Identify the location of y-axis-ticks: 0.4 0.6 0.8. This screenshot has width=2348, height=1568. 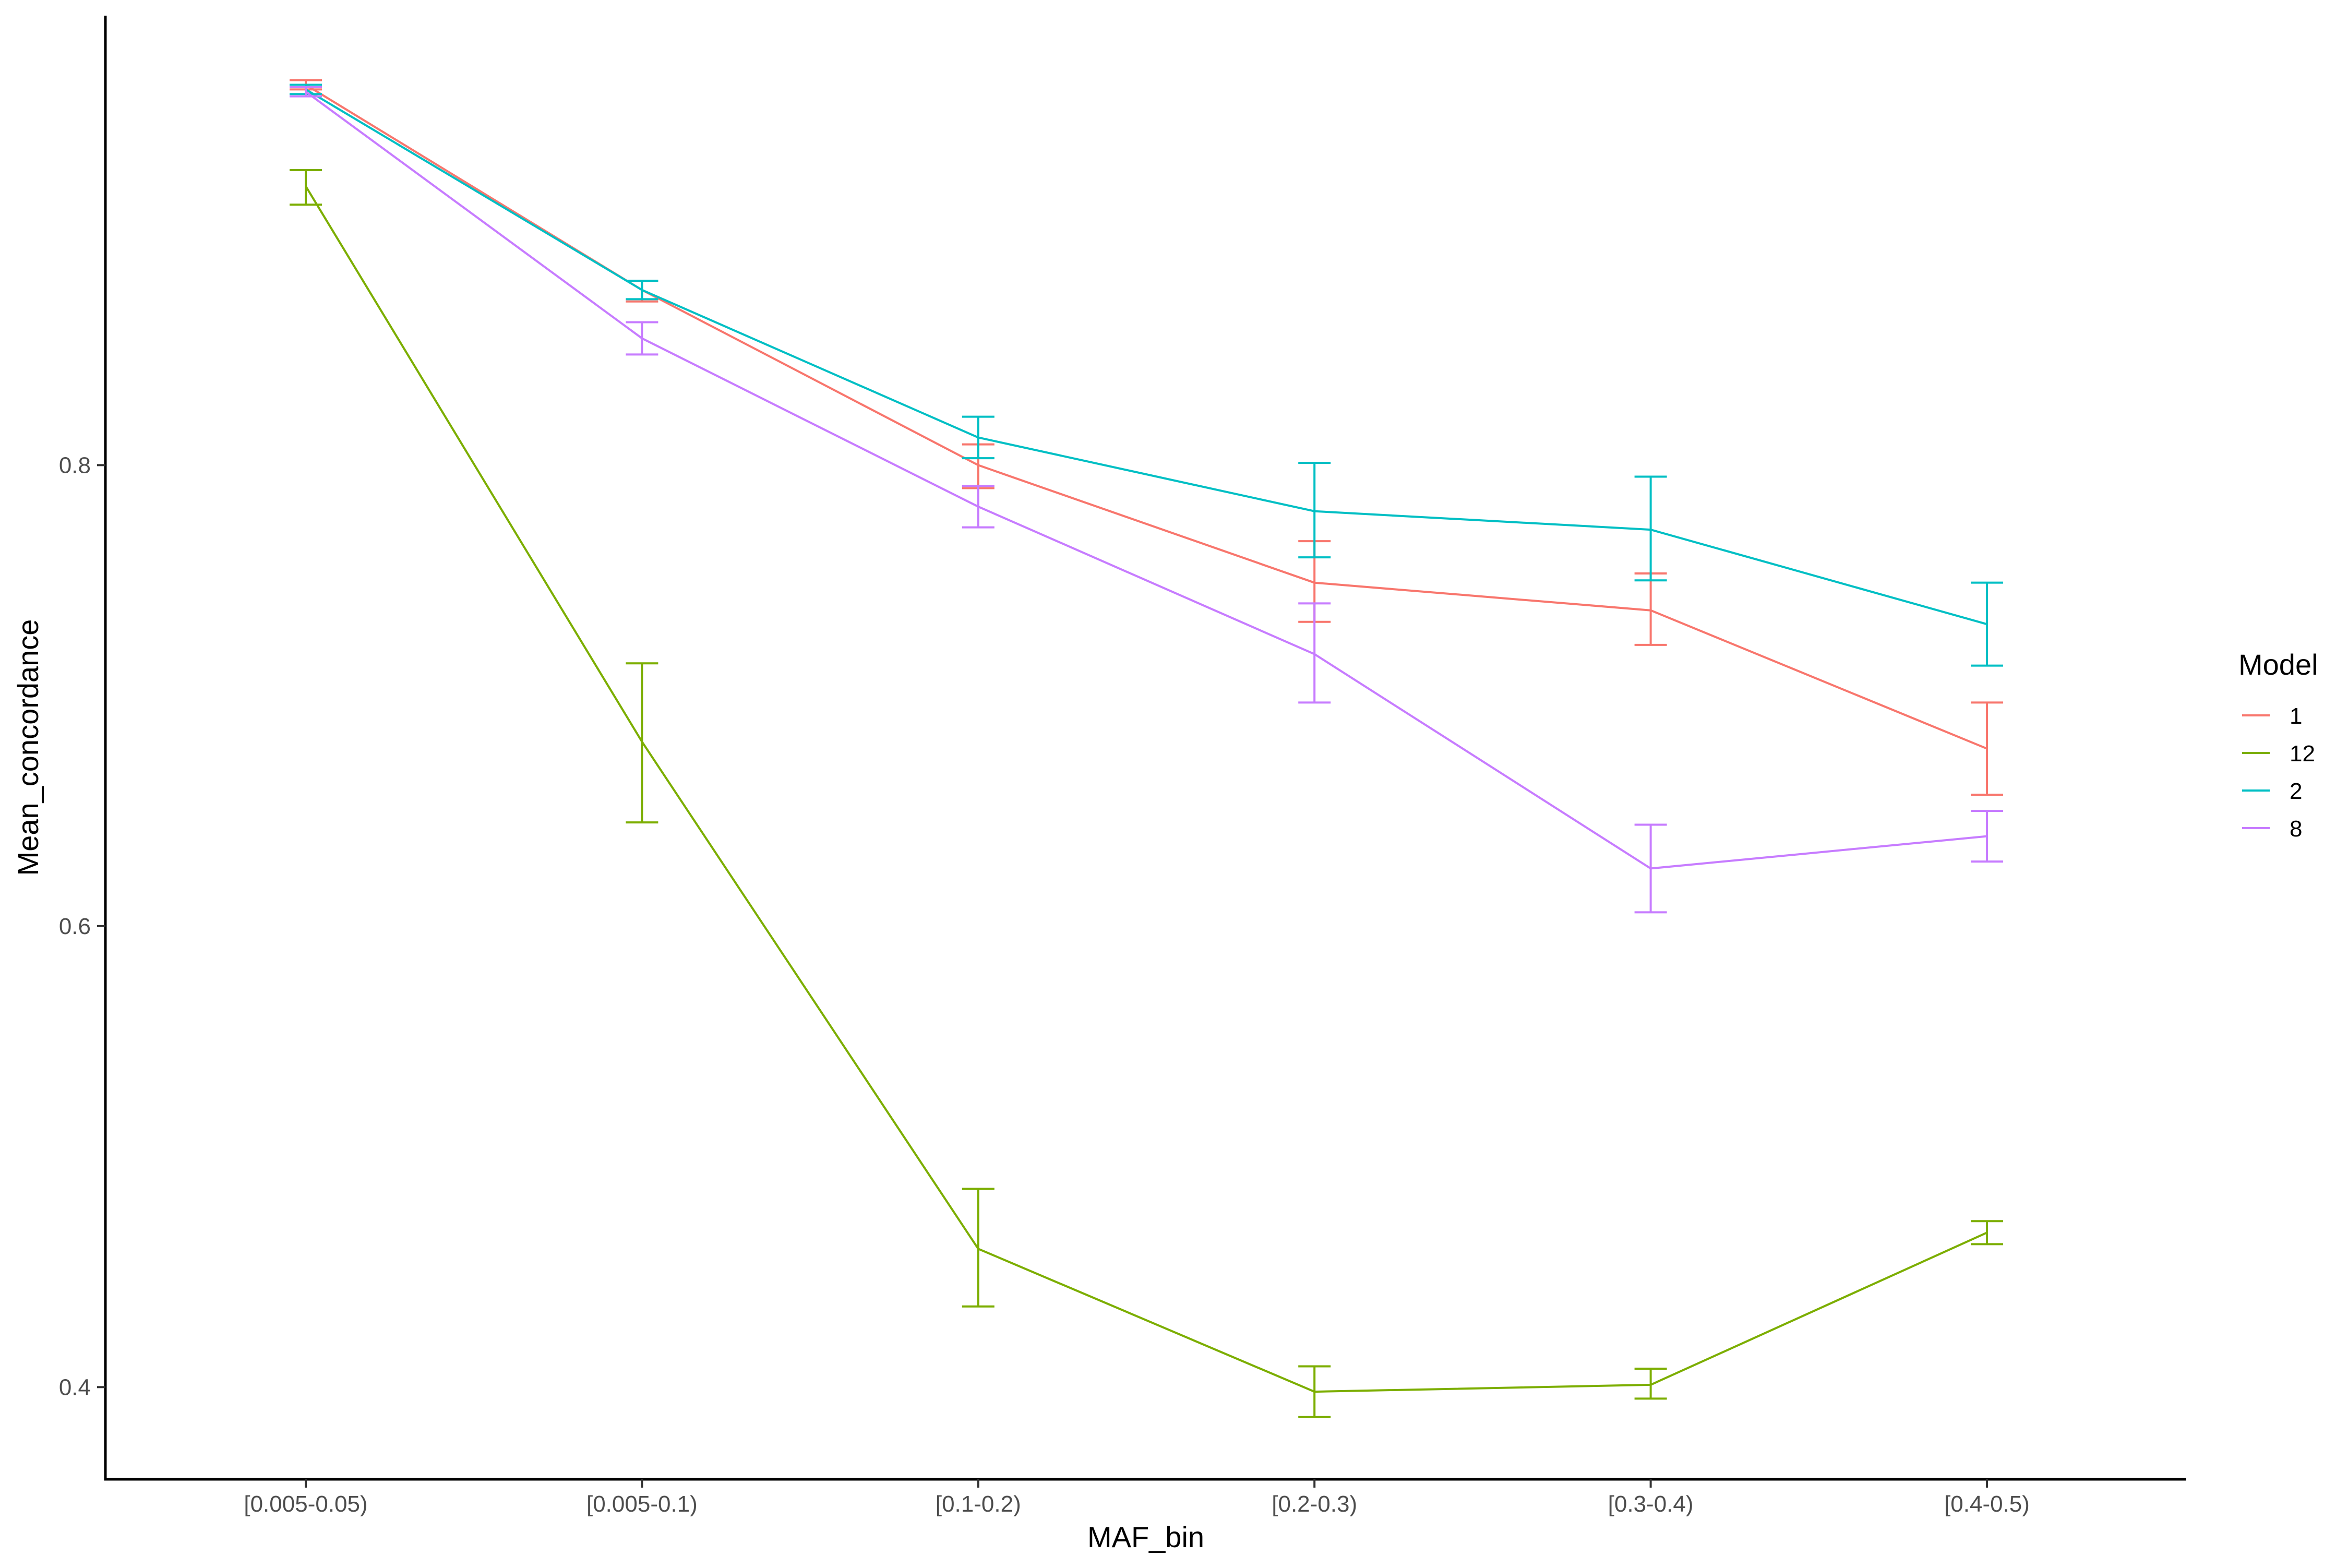
(82, 926).